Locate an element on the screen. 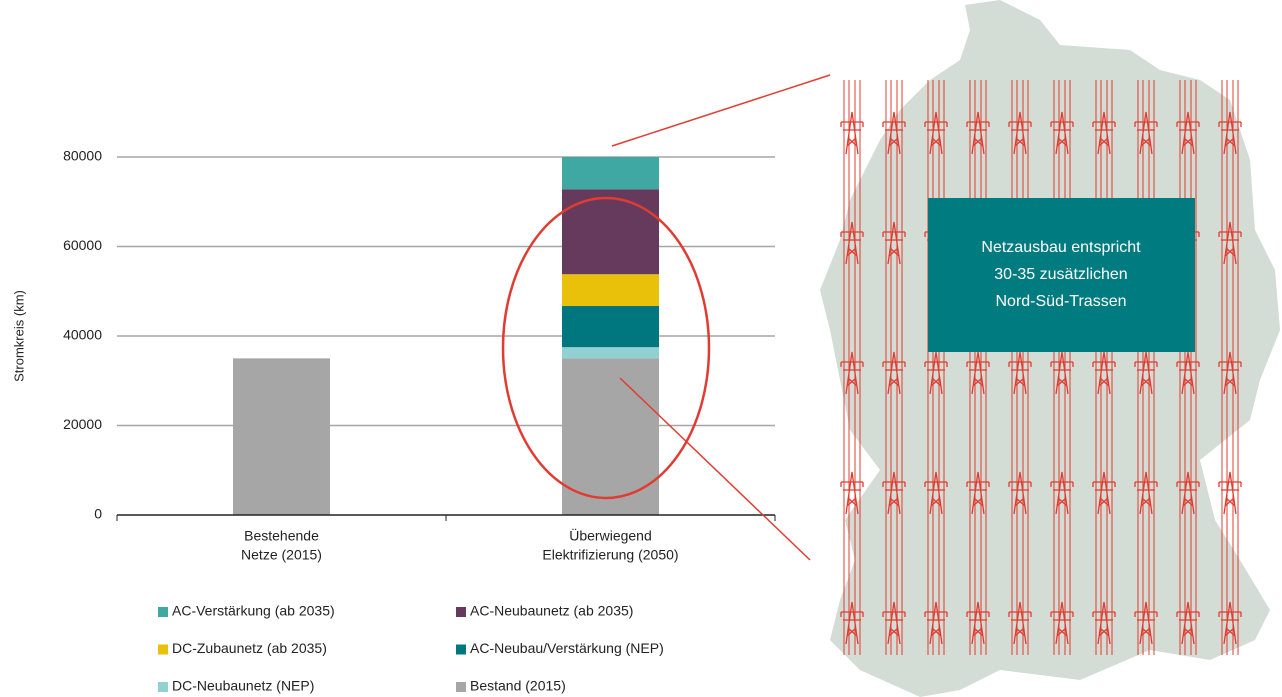 The height and width of the screenshot is (697, 1282). x-tick-label: Elektrifizierung (2050) is located at coordinates (610, 555).